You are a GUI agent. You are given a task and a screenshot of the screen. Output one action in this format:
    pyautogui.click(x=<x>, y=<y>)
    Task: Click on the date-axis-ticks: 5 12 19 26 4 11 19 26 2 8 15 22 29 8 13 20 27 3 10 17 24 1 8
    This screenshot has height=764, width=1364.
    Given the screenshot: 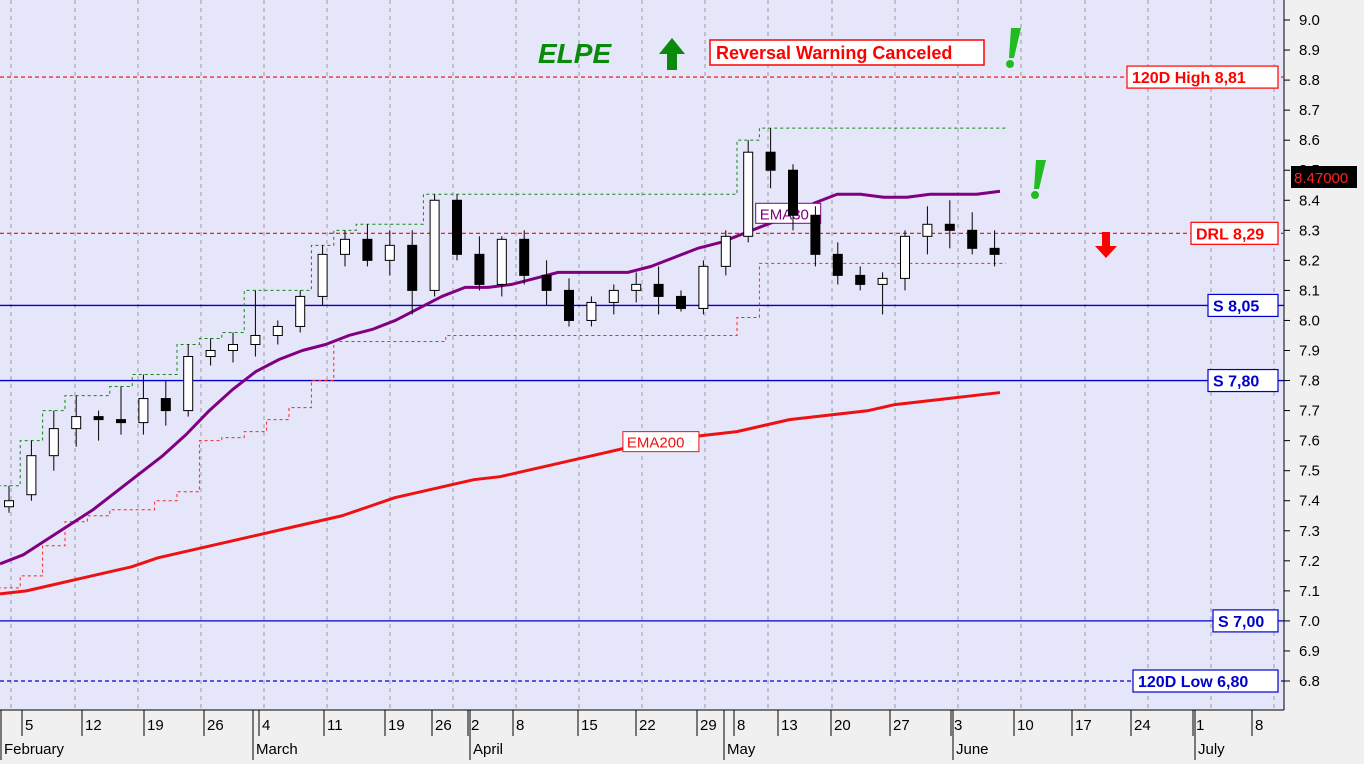 What is the action you would take?
    pyautogui.click(x=642, y=723)
    